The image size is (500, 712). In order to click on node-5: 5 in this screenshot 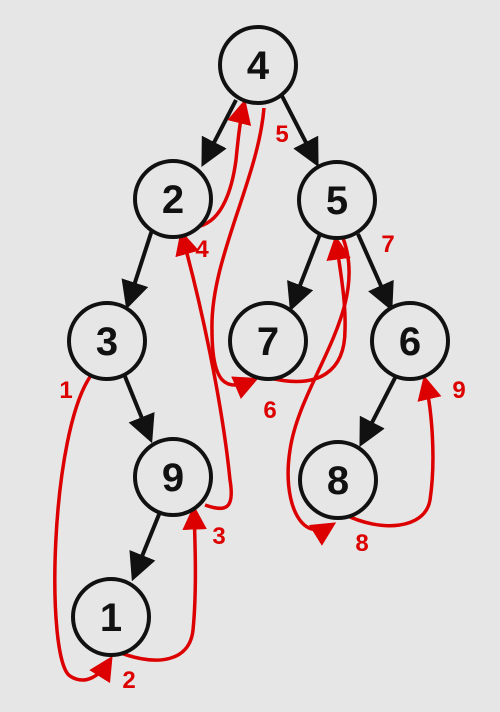, I will do `click(337, 200)`.